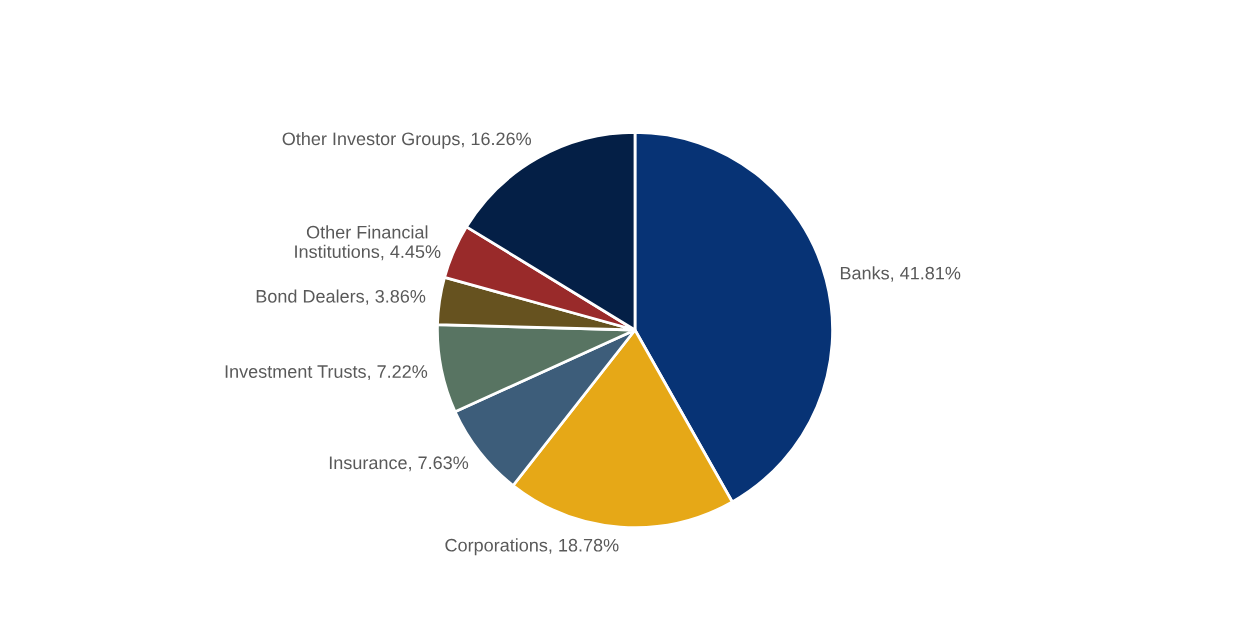 The image size is (1248, 637). What do you see at coordinates (326, 373) in the screenshot?
I see `slice-label: Investment Trusts, 7.22%` at bounding box center [326, 373].